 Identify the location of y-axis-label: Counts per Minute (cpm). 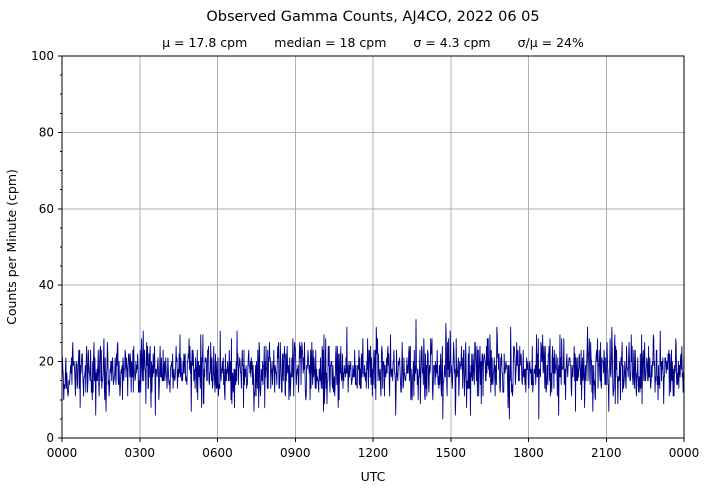
(11, 247).